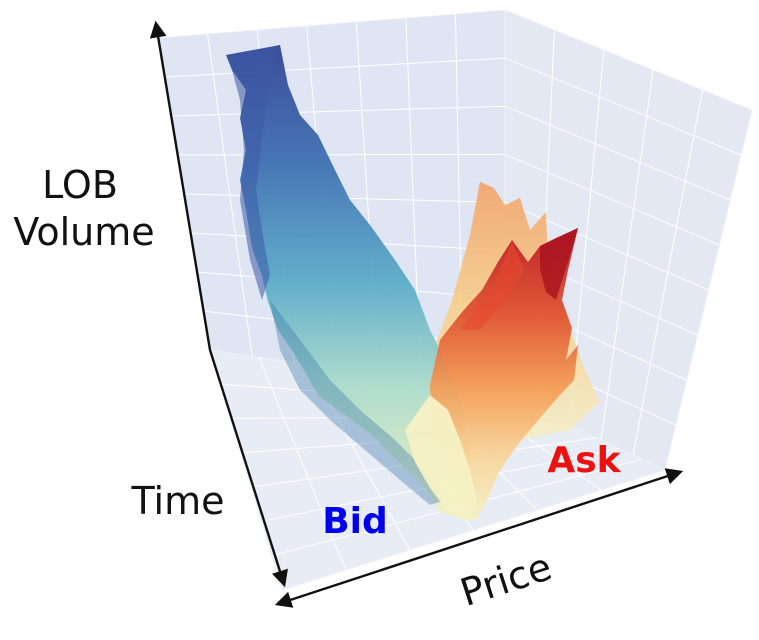 Image resolution: width=759 pixels, height=640 pixels. Describe the element at coordinates (180, 185) in the screenshot. I see `z-axis-line` at that location.